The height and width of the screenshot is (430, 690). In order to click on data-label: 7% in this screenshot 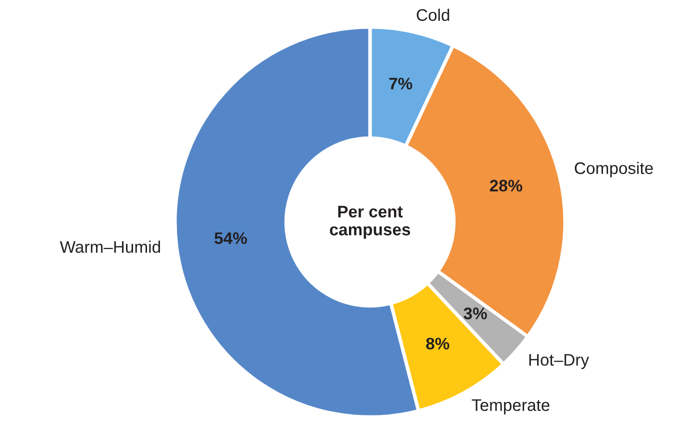, I will do `click(400, 84)`.